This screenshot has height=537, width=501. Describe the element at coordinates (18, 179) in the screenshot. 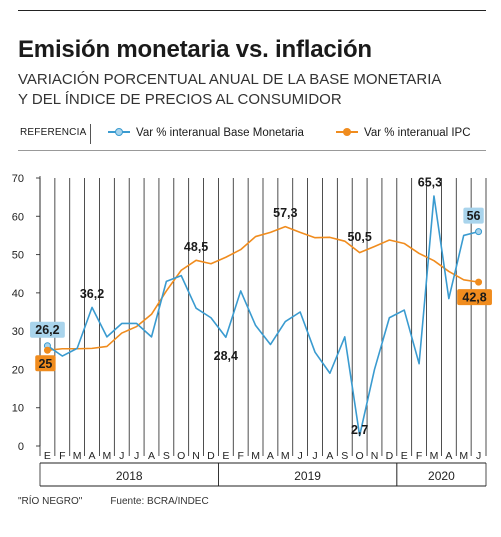

I see `y-tick-label: 70` at that location.